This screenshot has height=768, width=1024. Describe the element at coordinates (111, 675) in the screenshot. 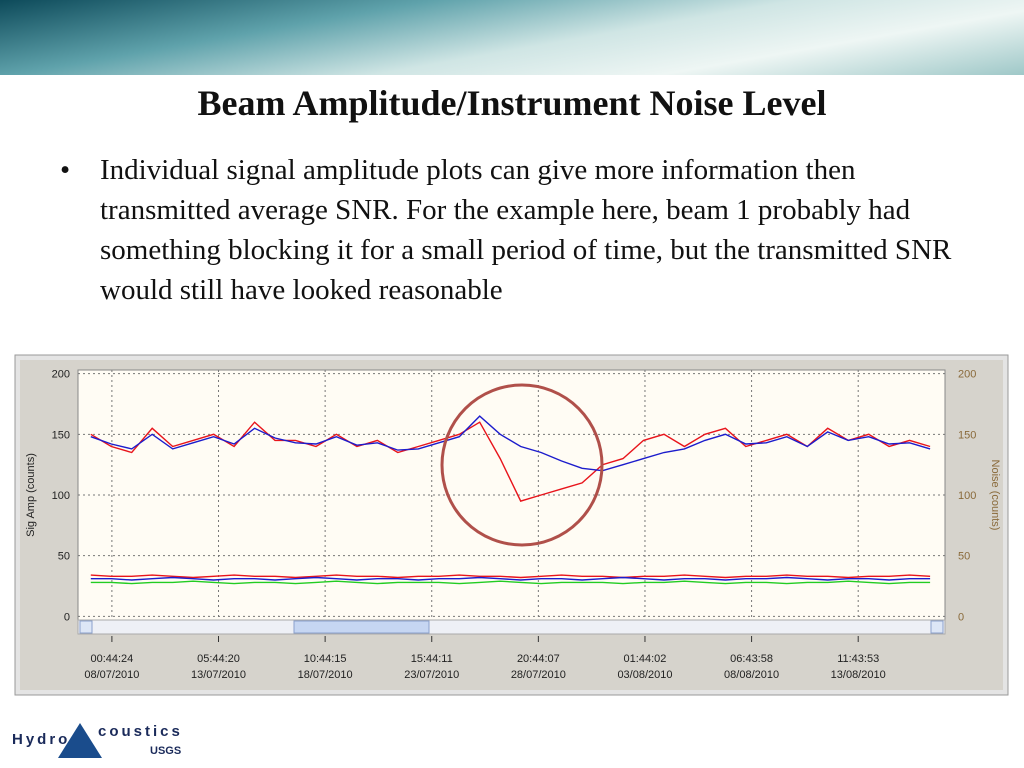

I see `x-tick-label: 08/07/2010` at that location.